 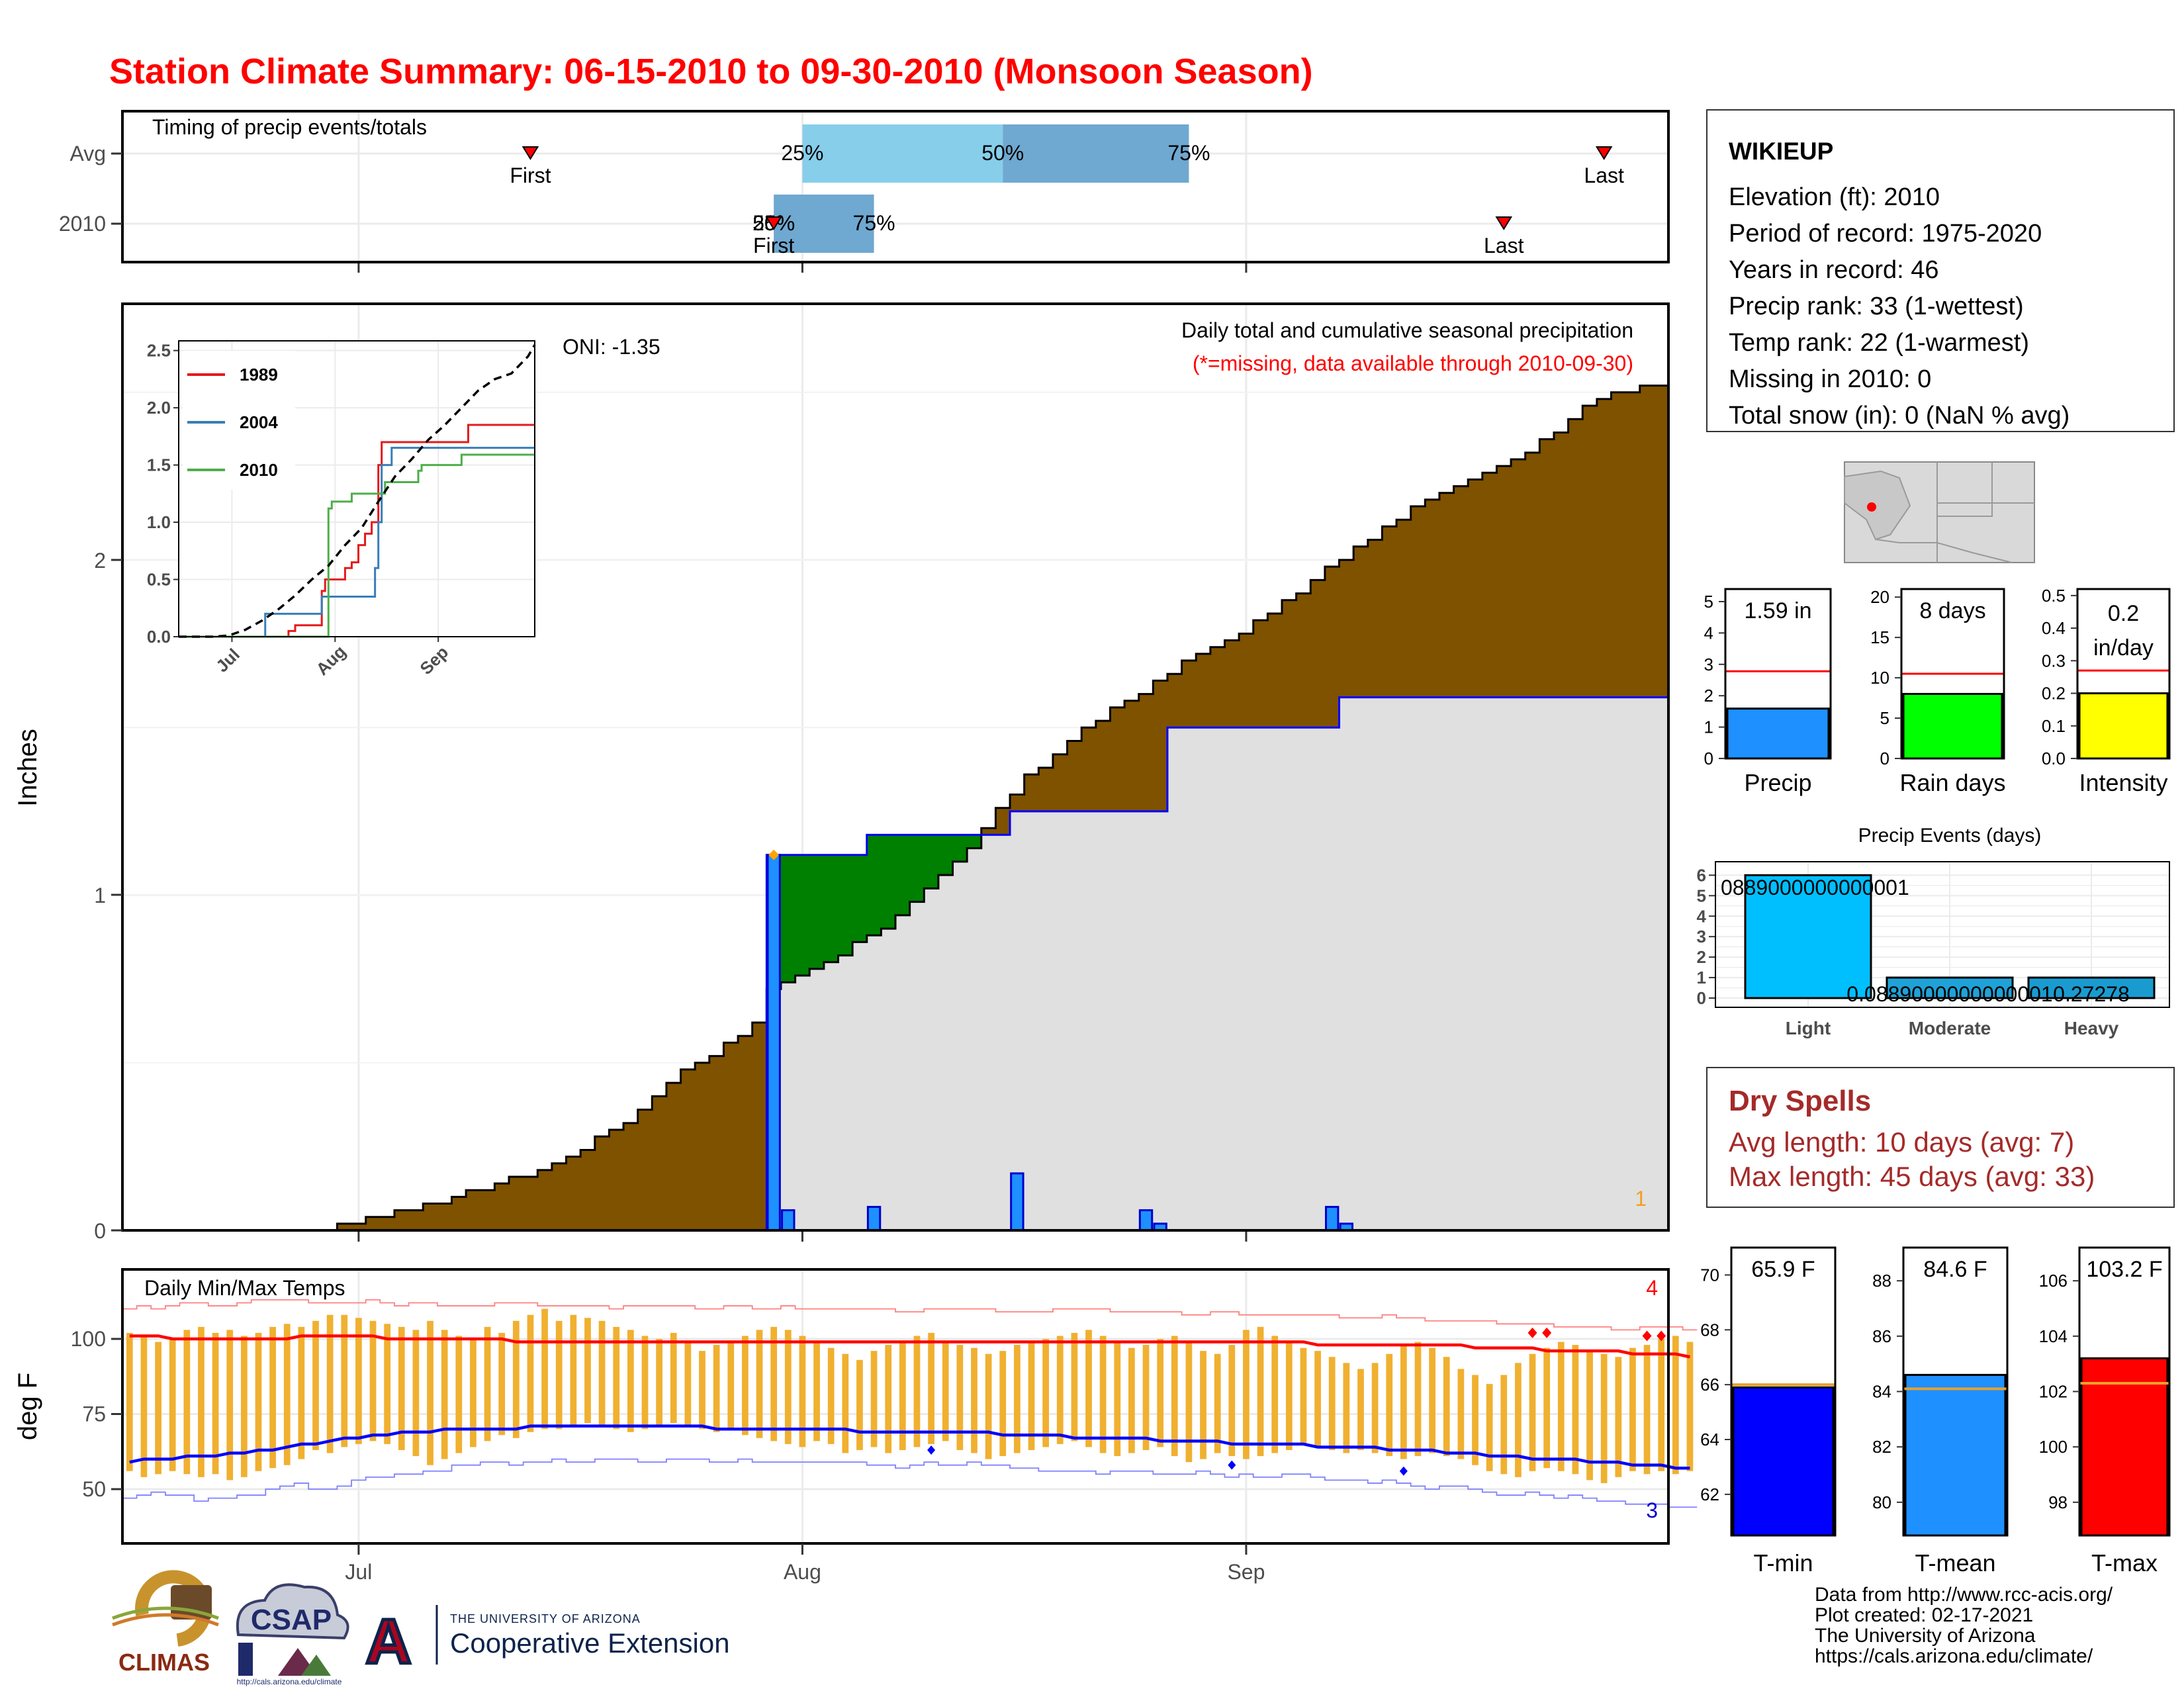 What do you see at coordinates (1709, 1495) in the screenshot?
I see `small-chart-ytick-label: 62` at bounding box center [1709, 1495].